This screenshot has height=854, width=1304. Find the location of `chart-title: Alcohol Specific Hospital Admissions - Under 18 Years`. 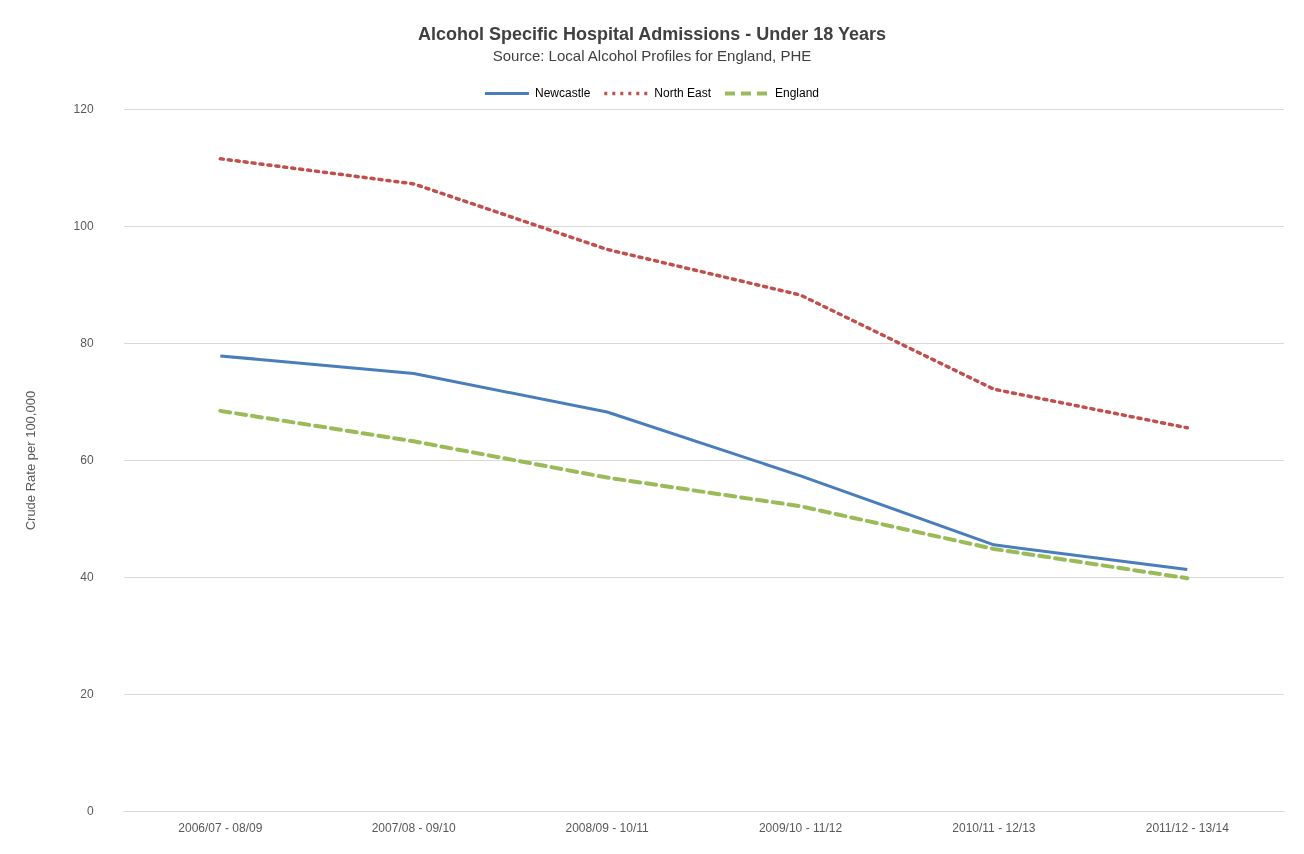

chart-title: Alcohol Specific Hospital Admissions - Under 18 Years is located at coordinates (652, 33).